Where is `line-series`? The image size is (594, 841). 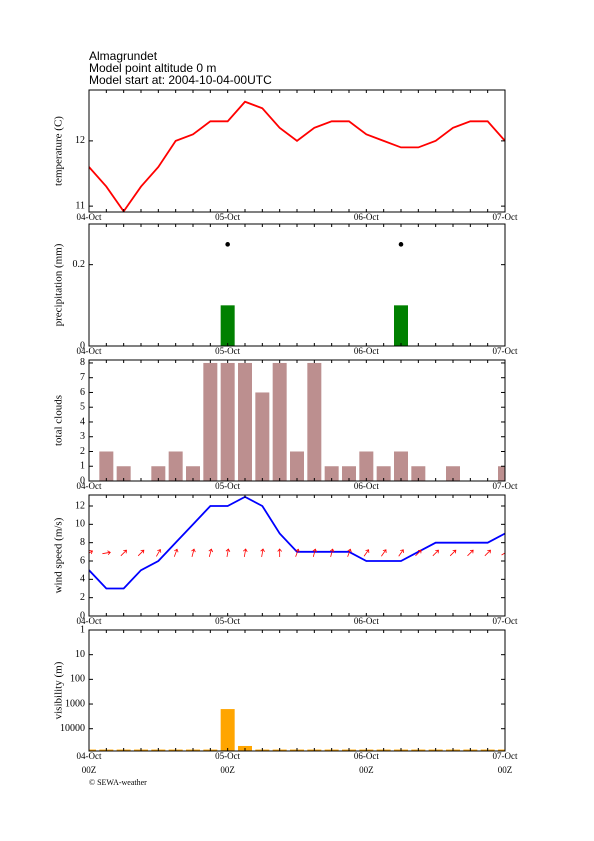 line-series is located at coordinates (297, 156).